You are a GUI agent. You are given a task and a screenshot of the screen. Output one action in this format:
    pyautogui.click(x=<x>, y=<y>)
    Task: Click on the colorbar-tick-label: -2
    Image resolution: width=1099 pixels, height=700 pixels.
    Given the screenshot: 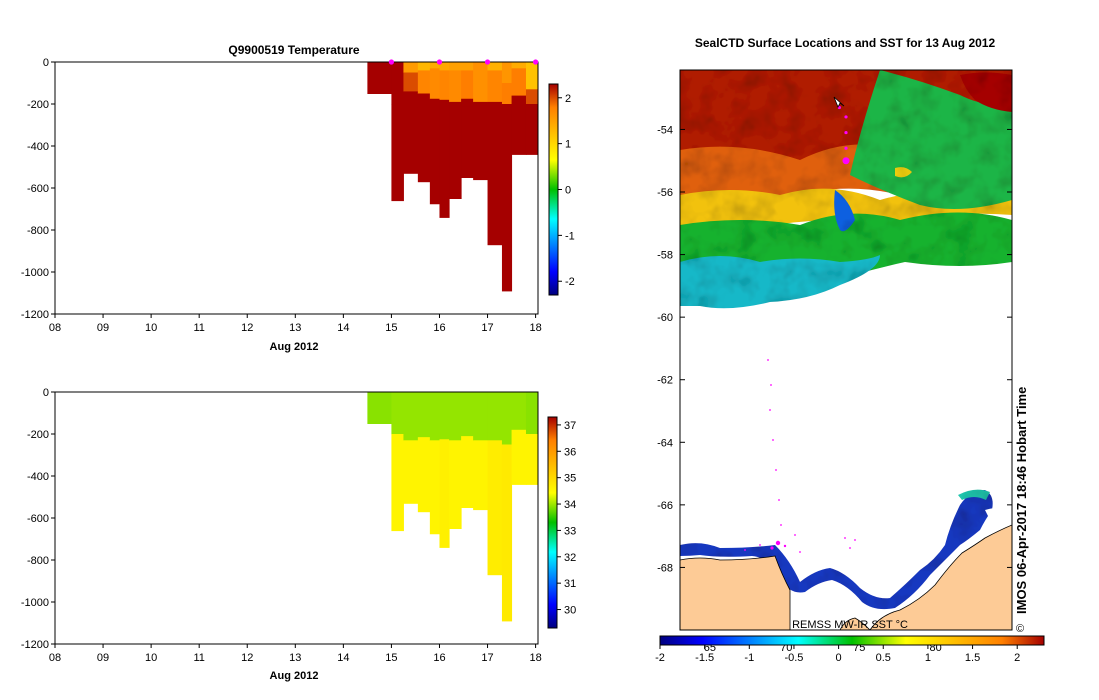 What is the action you would take?
    pyautogui.click(x=570, y=282)
    